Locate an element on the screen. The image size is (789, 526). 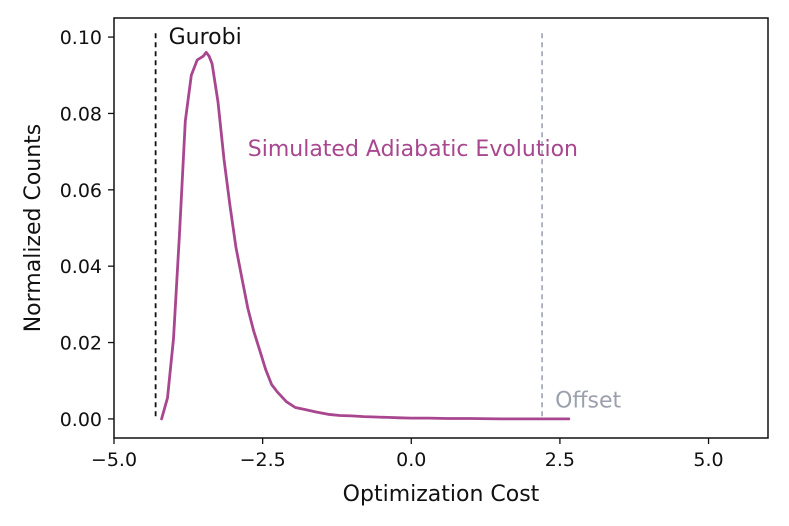
y-axis-ticks: 0.00 0.02 0.04 0.06 0.08 0.10 is located at coordinates (87, 229).